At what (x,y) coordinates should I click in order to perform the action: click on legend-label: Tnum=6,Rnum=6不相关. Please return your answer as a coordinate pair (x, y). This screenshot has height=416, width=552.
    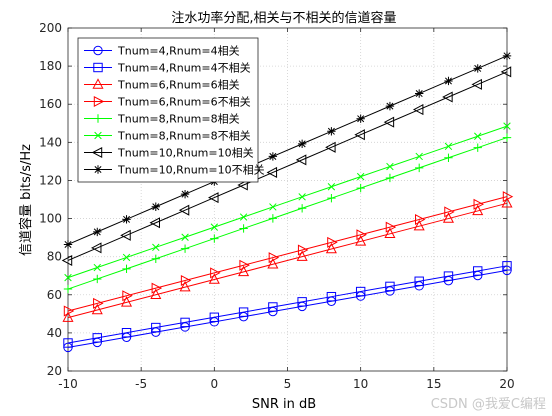
    Looking at the image, I should click on (184, 102).